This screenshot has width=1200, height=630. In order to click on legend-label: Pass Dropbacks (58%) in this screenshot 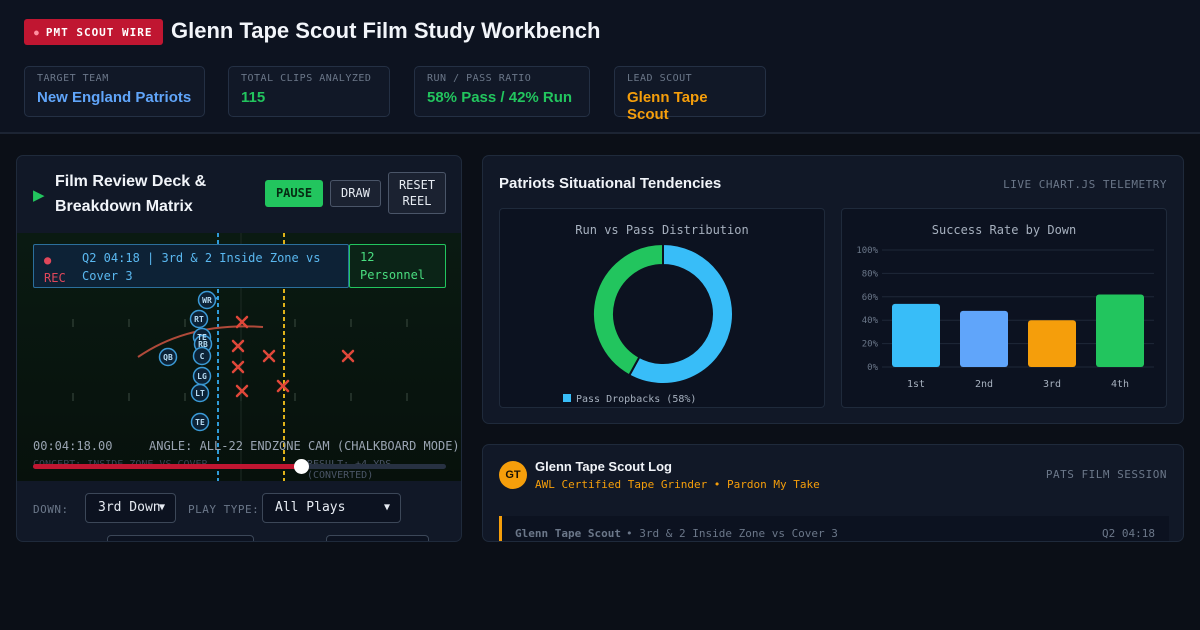, I will do `click(636, 399)`.